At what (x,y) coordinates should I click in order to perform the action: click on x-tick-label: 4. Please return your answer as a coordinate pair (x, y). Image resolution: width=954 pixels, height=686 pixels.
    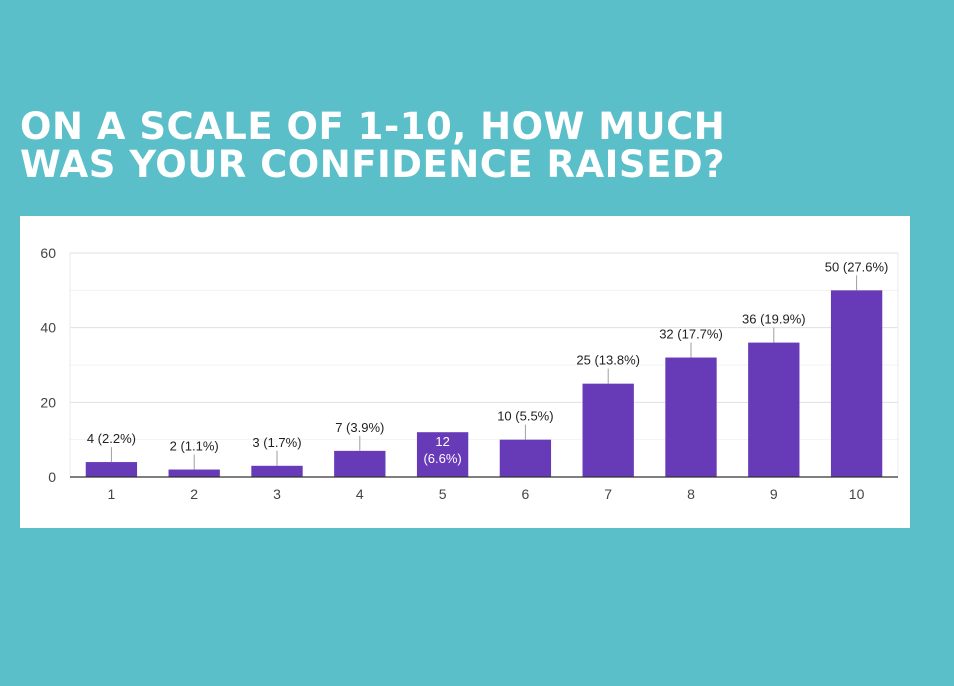
    Looking at the image, I should click on (360, 494).